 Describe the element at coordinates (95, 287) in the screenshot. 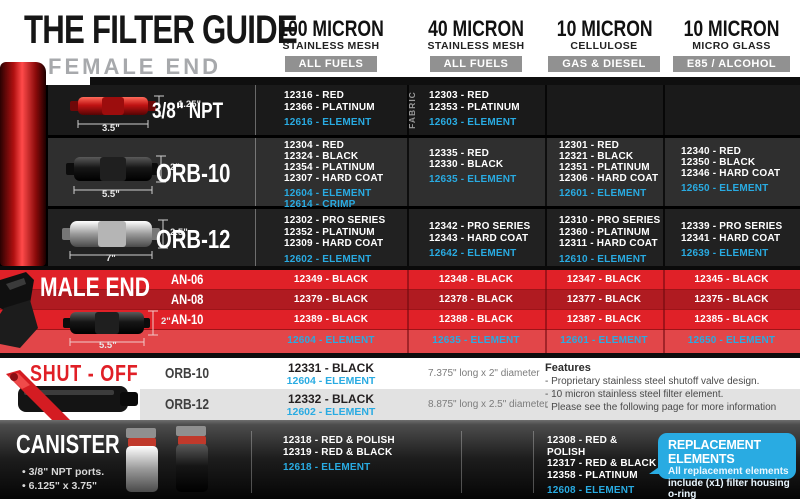

I see `male-end-title: MALE END` at that location.